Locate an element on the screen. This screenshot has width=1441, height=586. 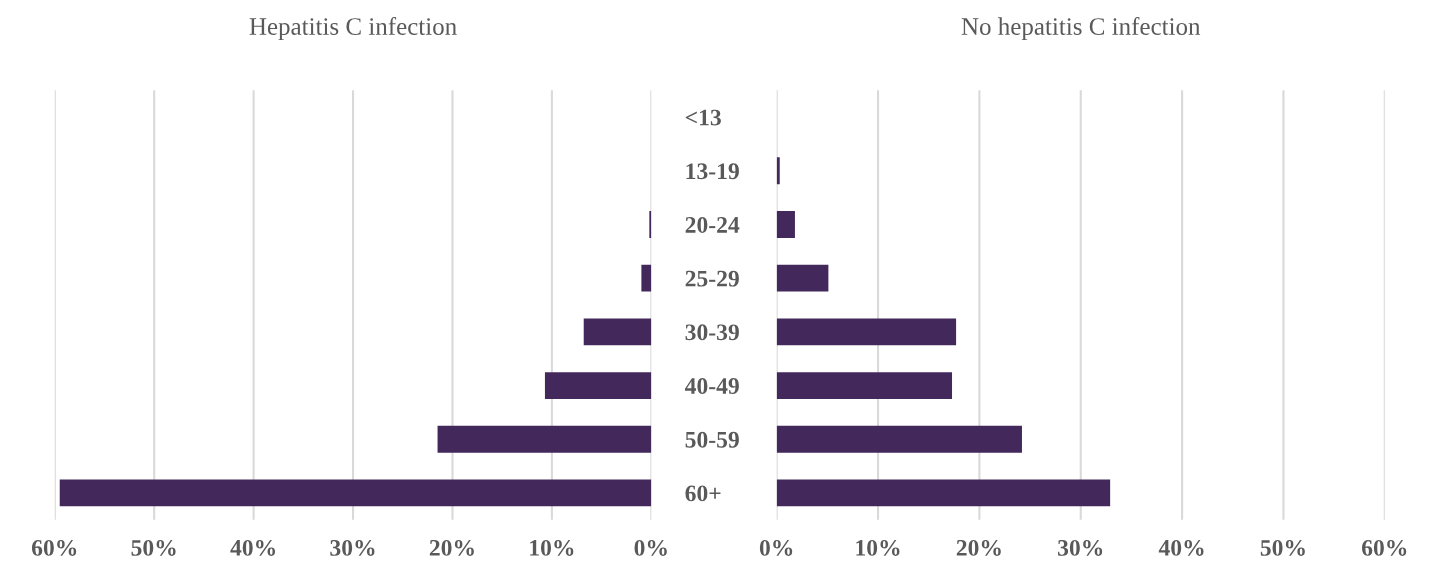
y-tick-label: 30-39 is located at coordinates (712, 332).